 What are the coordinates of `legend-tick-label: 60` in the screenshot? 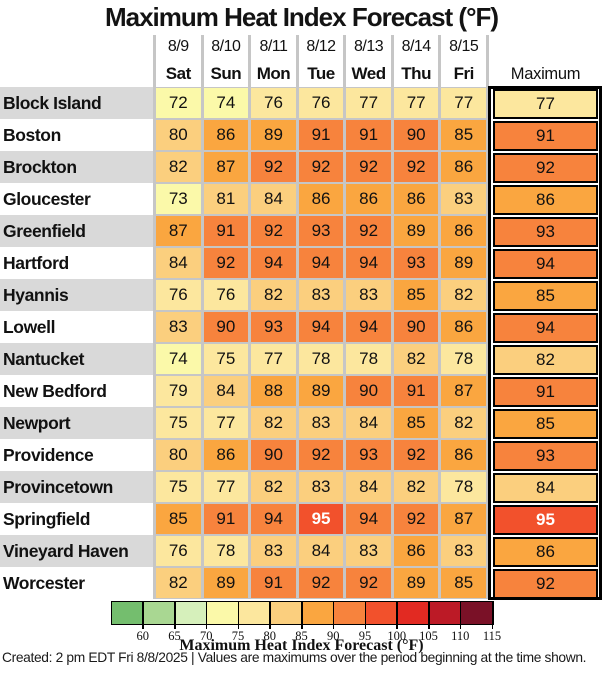 It's located at (143, 636).